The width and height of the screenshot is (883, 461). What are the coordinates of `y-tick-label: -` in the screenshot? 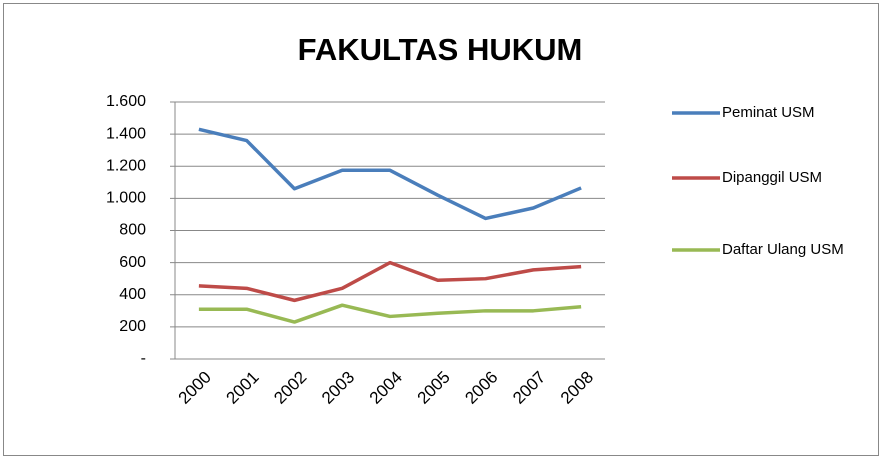 It's located at (143, 358).